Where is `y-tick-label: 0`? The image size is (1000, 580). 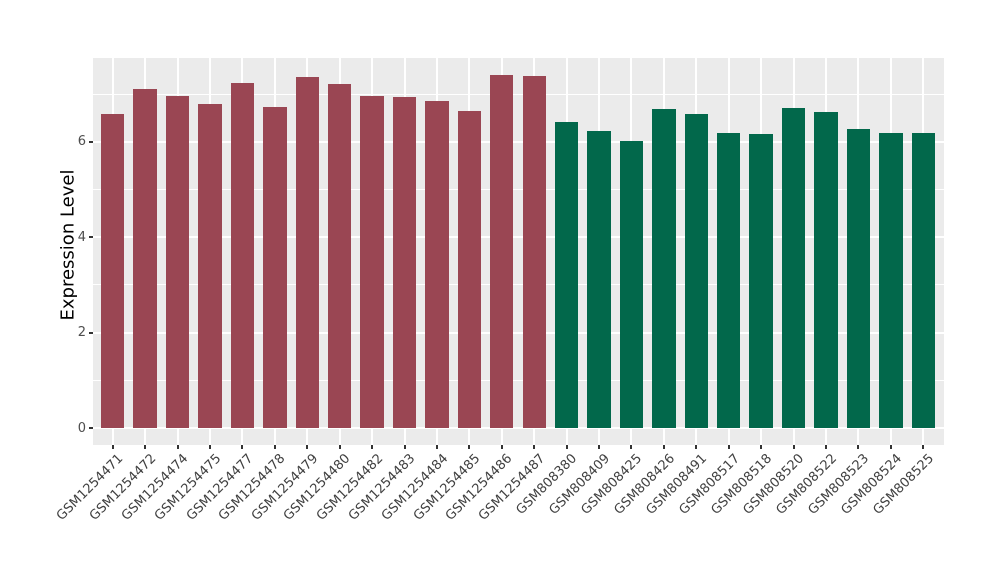 y-tick-label: 0 is located at coordinates (81, 428).